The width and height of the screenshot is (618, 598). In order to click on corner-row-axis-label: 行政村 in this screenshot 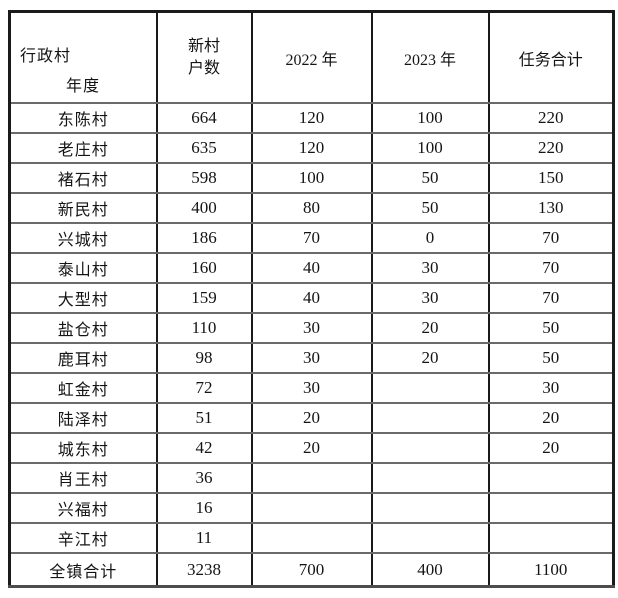, I will do `click(46, 56)`.